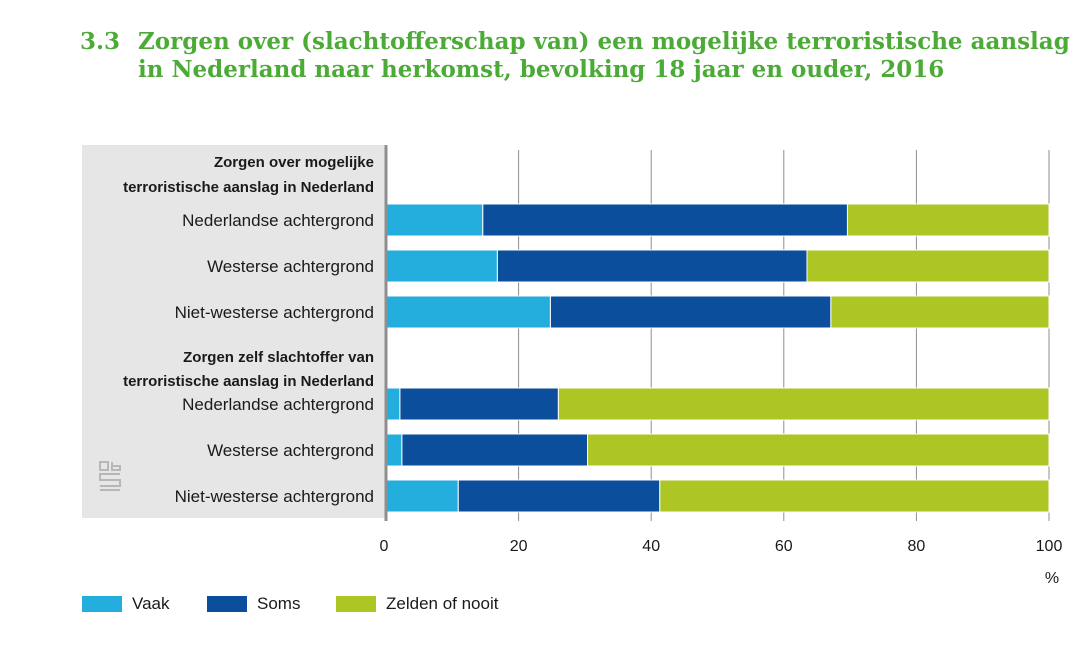  Describe the element at coordinates (784, 546) in the screenshot. I see `x-tick-label: 60` at that location.